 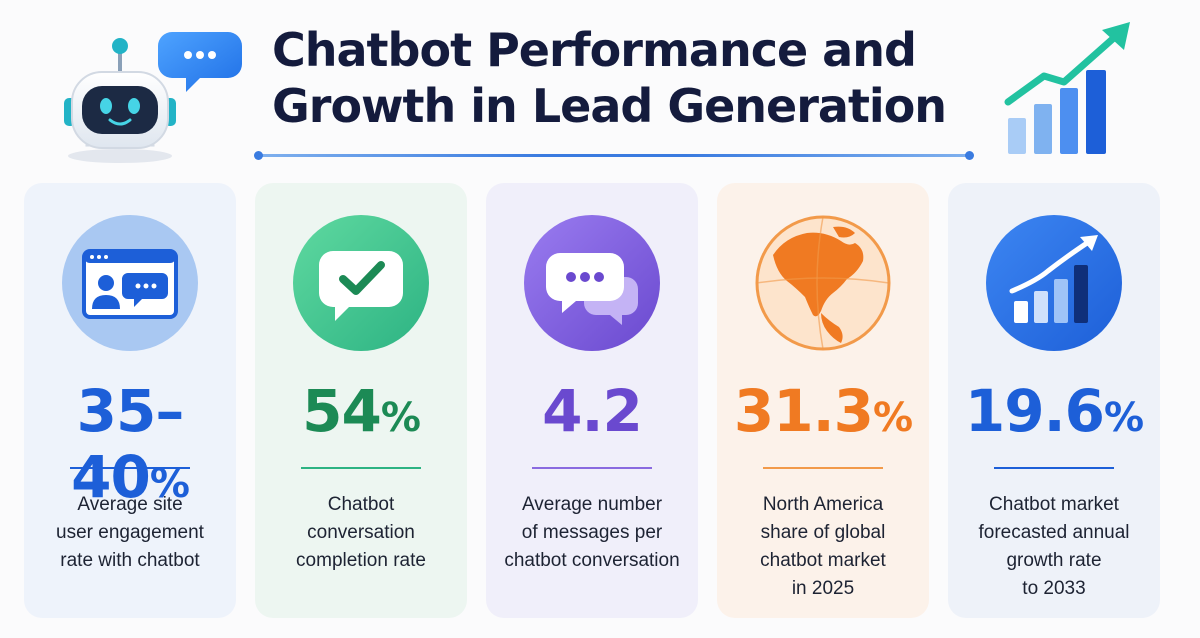 I want to click on title-divider, so click(x=614, y=155).